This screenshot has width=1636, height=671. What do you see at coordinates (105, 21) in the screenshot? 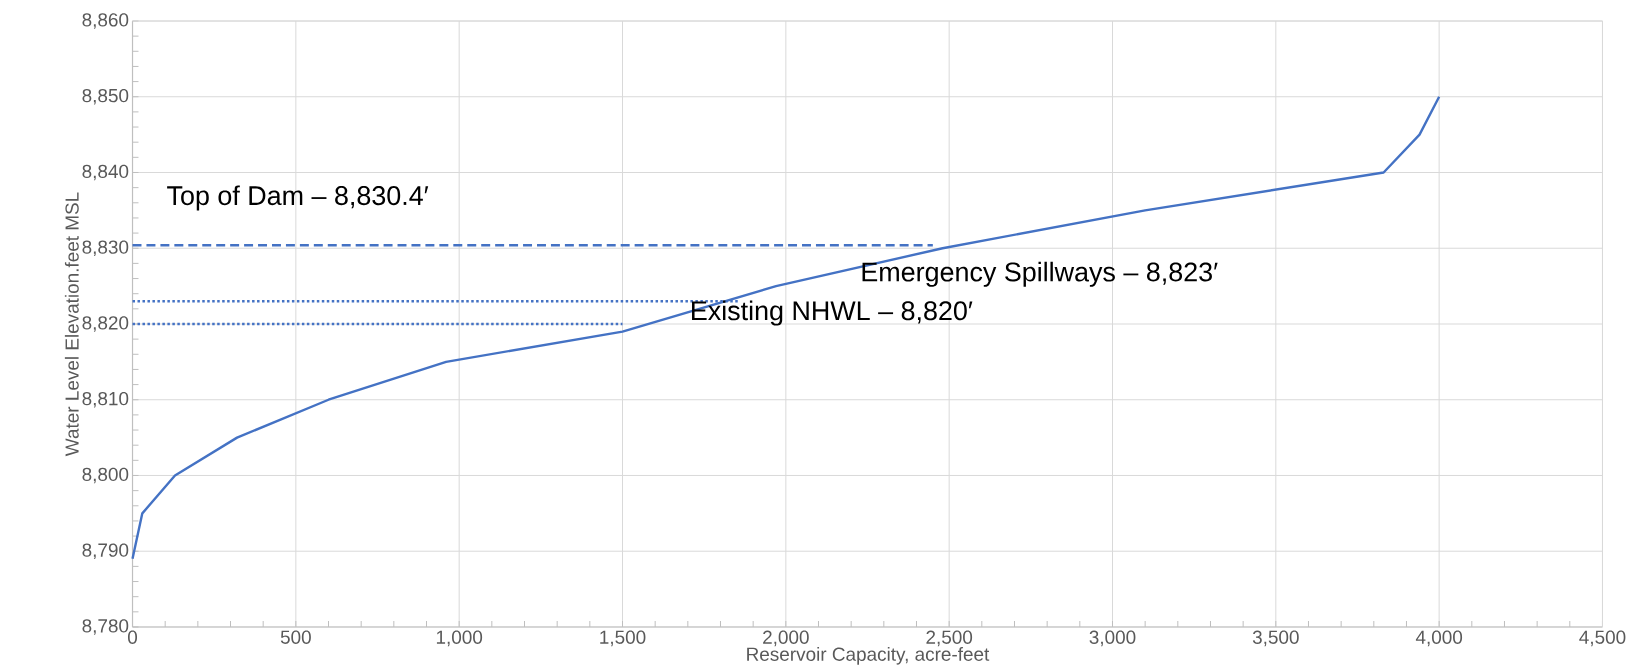
I see `y-tick-label: 8,860` at bounding box center [105, 21].